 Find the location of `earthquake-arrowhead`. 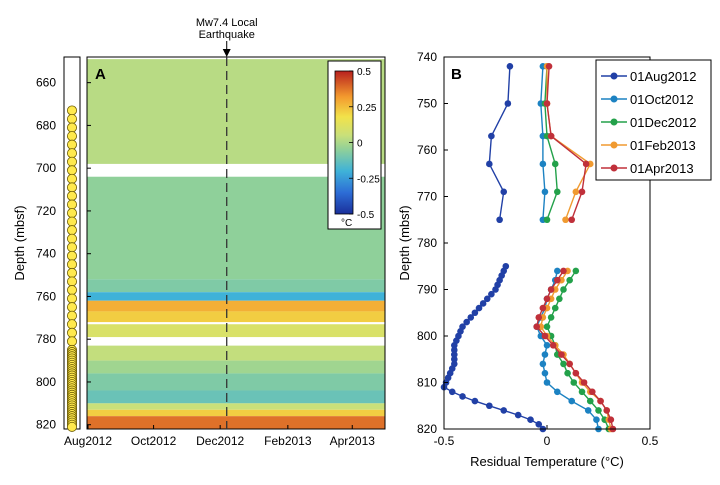

earthquake-arrowhead is located at coordinates (226, 53).